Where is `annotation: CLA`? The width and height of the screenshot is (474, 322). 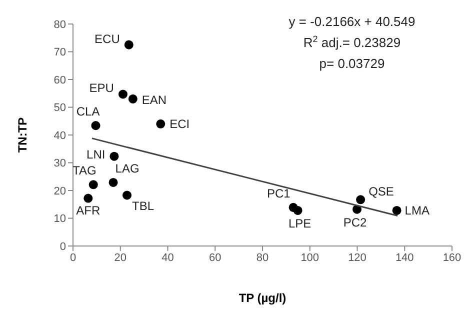 annotation: CLA is located at coordinates (88, 111).